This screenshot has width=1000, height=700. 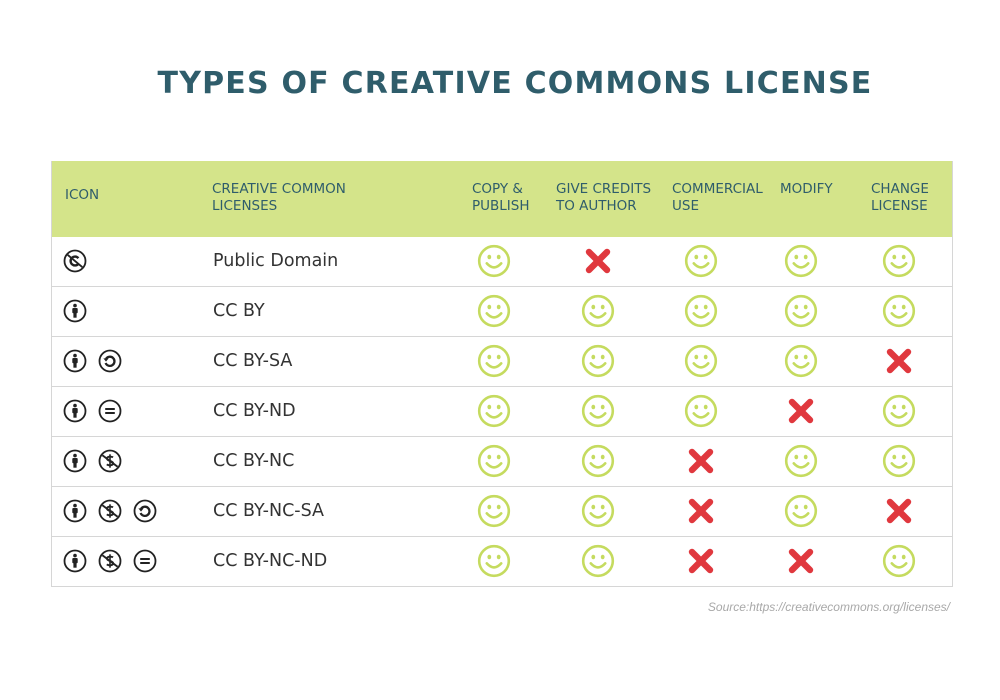 I want to click on header-change-license: CHANGE LICENSE, so click(x=900, y=197).